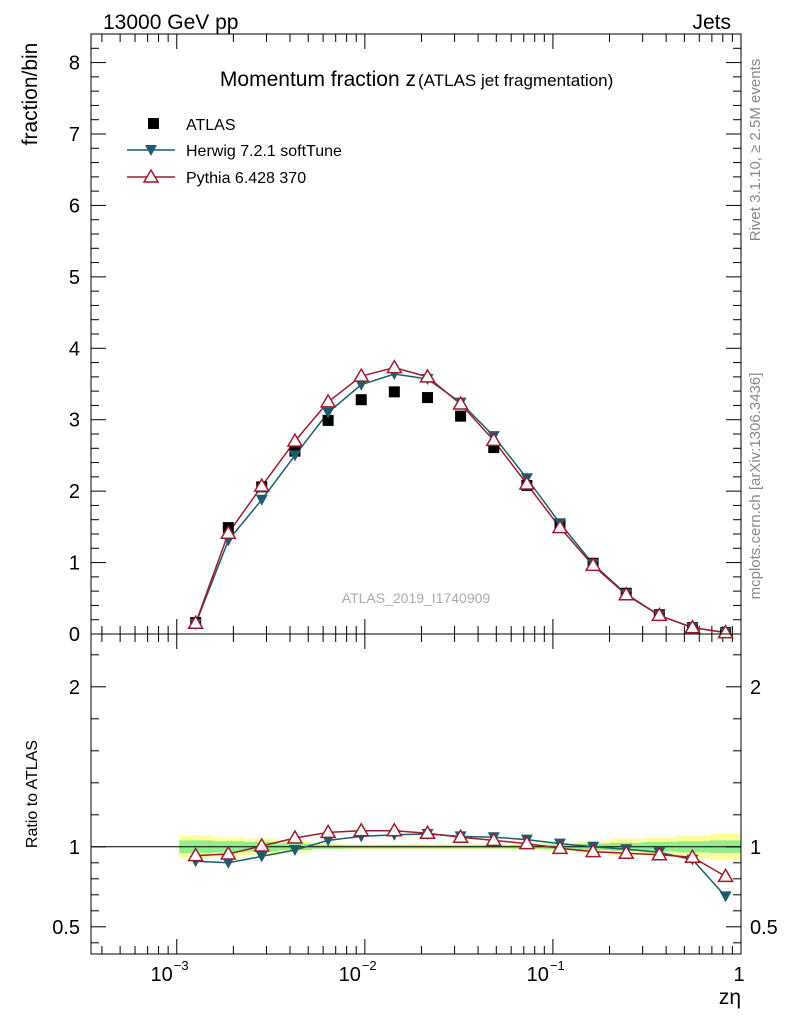 The image size is (786, 1024). Describe the element at coordinates (755, 848) in the screenshot. I see `ratio-y-tick-label-right: 1` at that location.